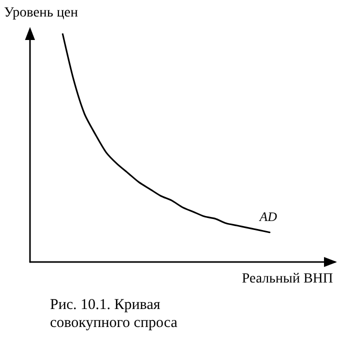 The width and height of the screenshot is (353, 353). Describe the element at coordinates (41, 13) in the screenshot. I see `y-axis-title: Уровень цен` at that location.